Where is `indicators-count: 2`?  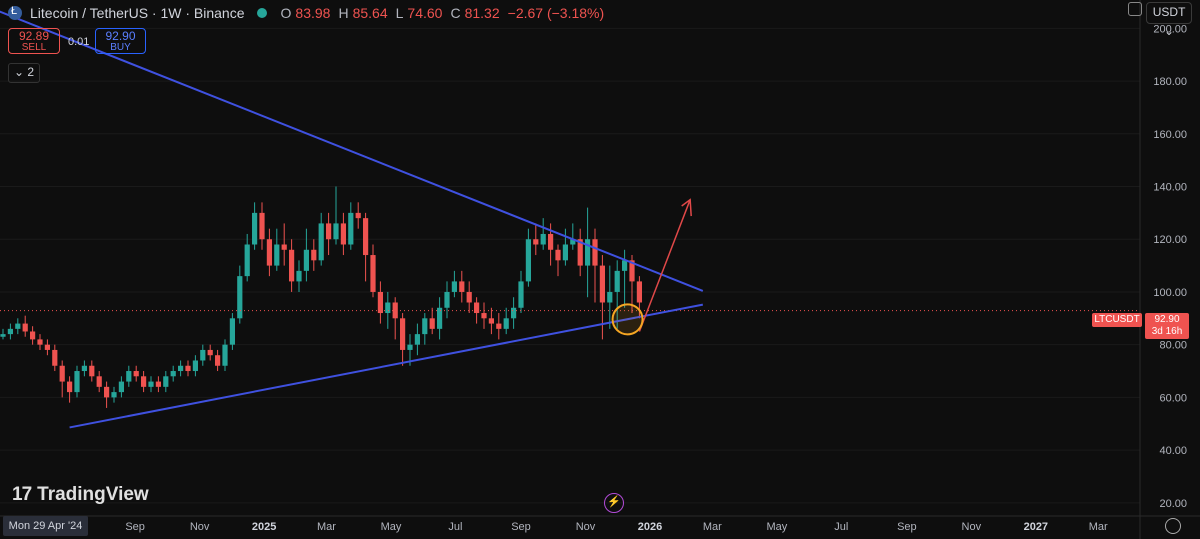 indicators-count: 2 is located at coordinates (31, 72).